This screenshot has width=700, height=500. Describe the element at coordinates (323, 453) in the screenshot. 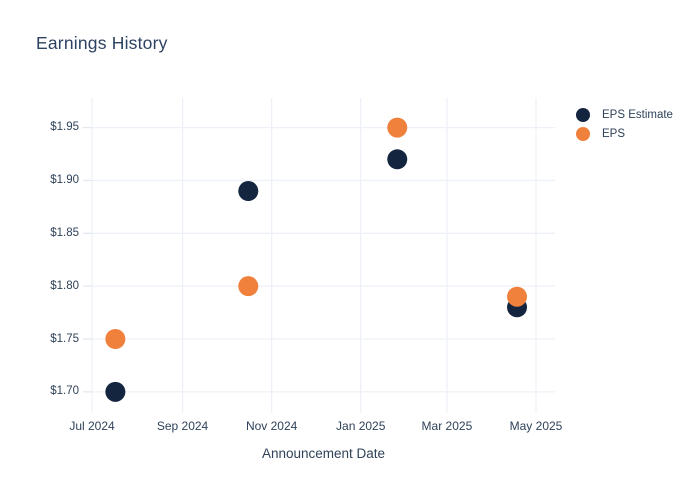

I see `x-axis-title: Announcement Date` at that location.